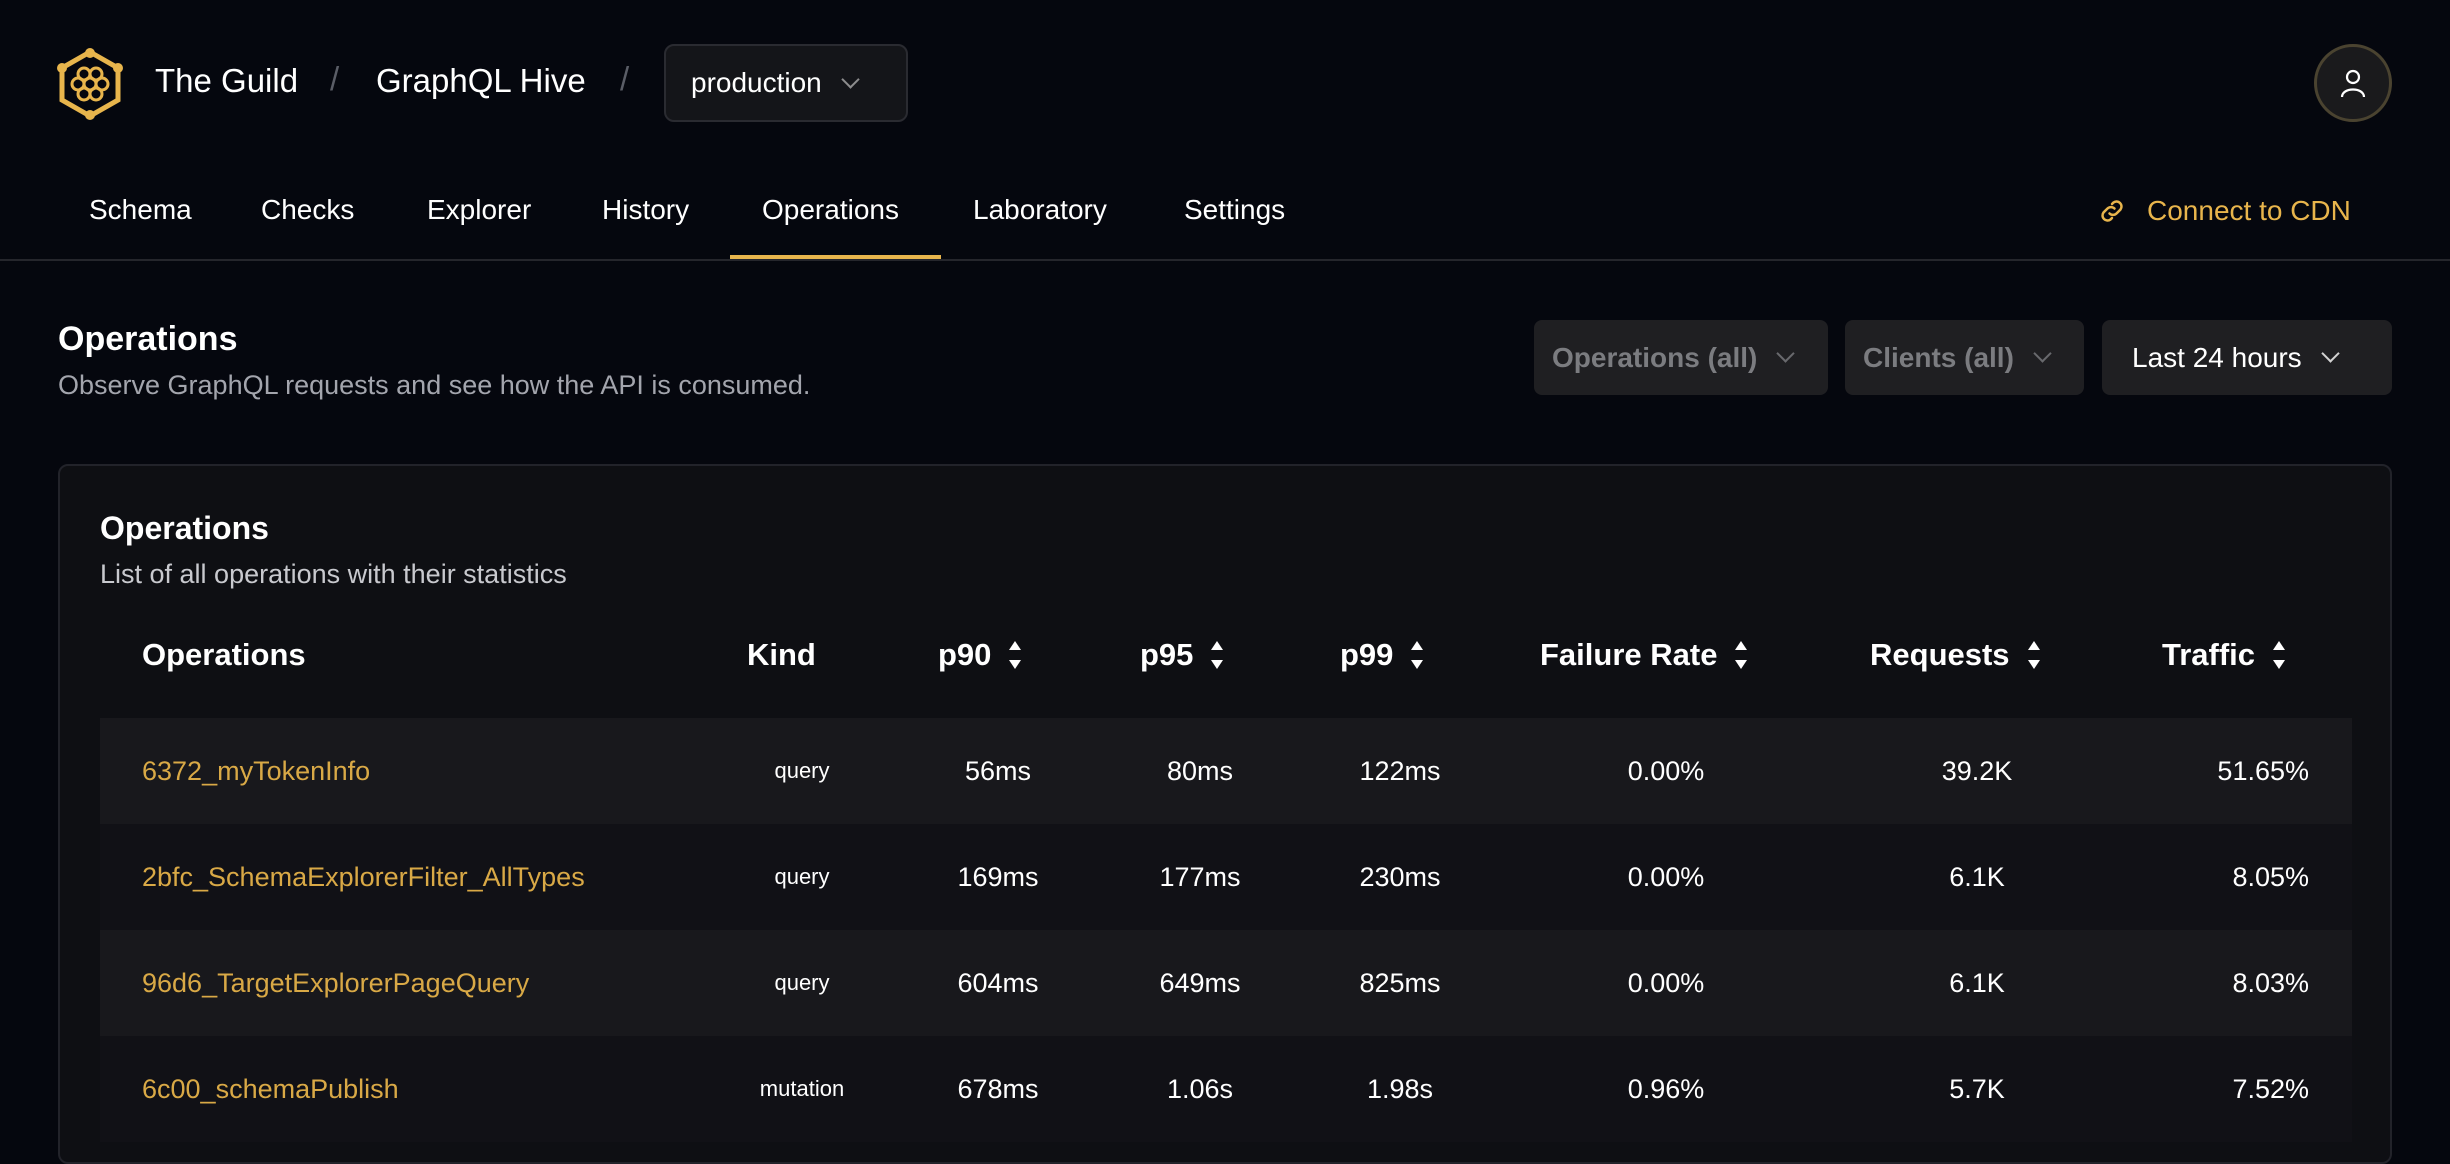 The height and width of the screenshot is (1164, 2450). Describe the element at coordinates (1182, 655) in the screenshot. I see `column-header-p95: p95` at that location.